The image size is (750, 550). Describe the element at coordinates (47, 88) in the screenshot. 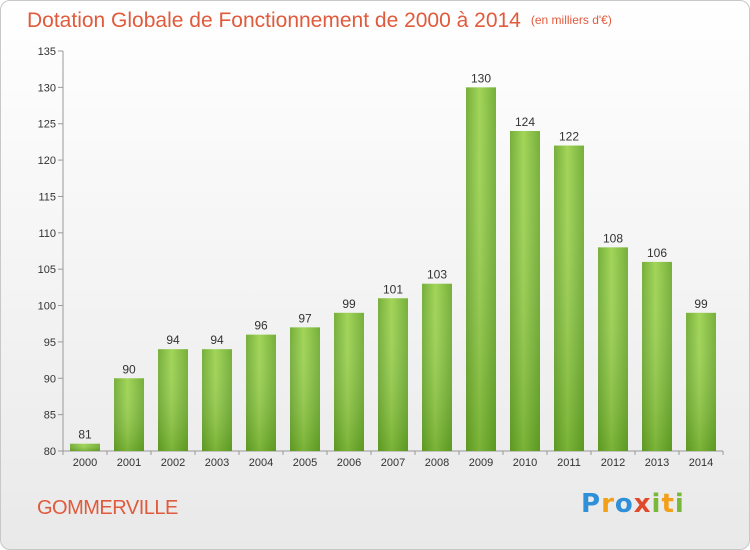

I see `y-tick-label: 130` at that location.